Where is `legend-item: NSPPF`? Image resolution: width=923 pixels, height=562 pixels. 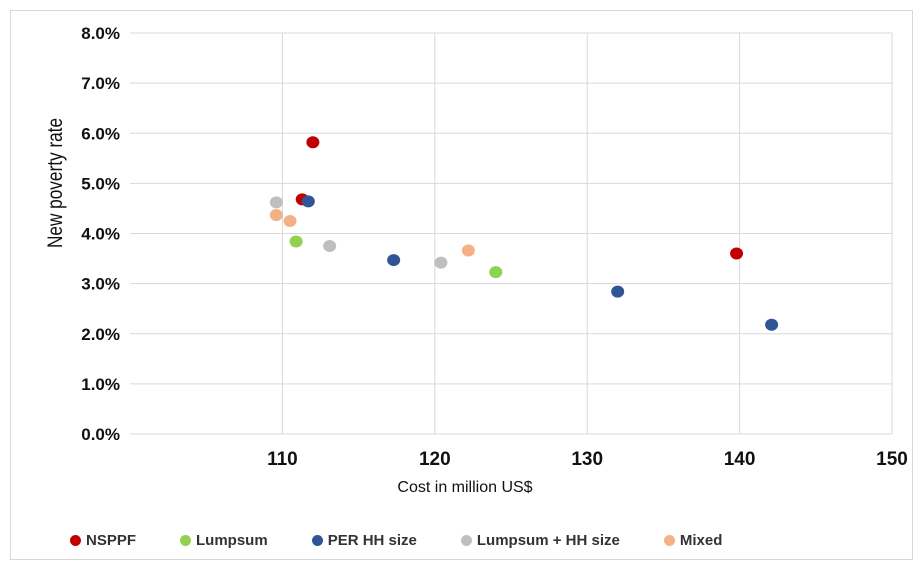 legend-item: NSPPF is located at coordinates (103, 540).